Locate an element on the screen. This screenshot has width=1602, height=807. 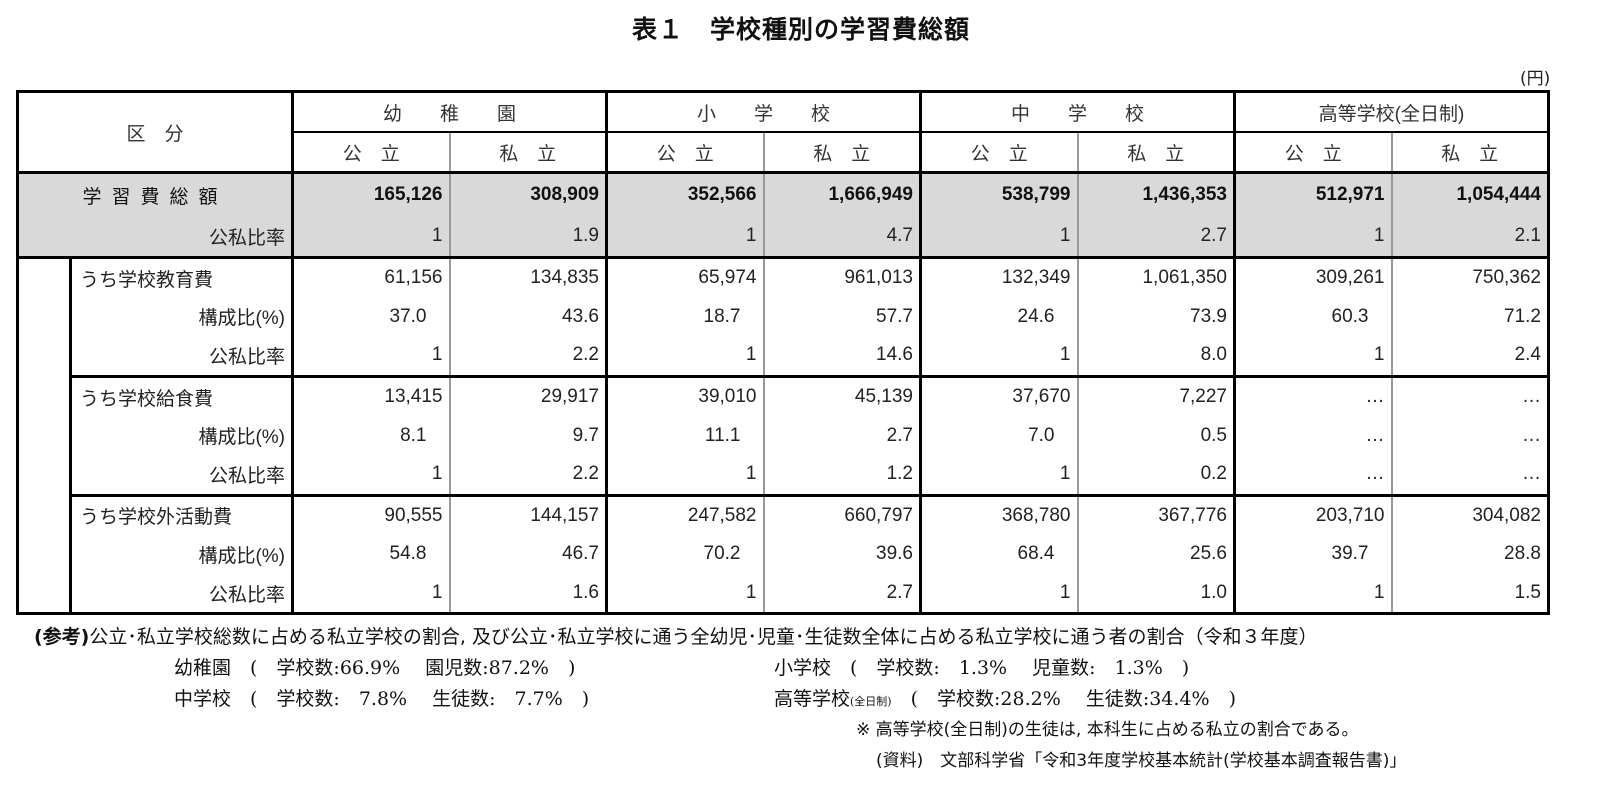
group-value: 309,261 is located at coordinates (1312, 277).